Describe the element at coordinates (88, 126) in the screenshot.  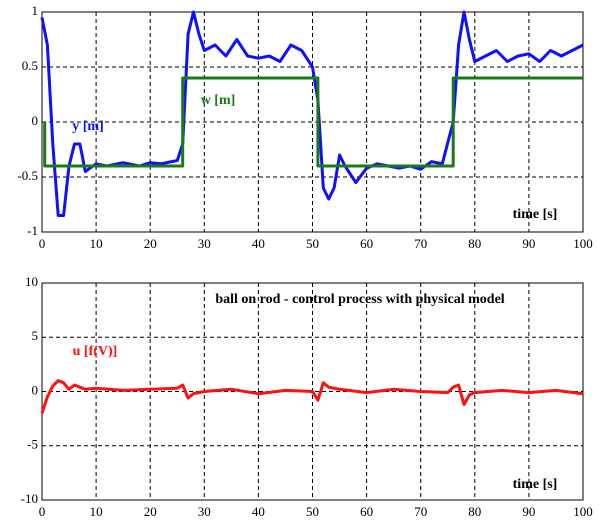
I see `series-label: y [m]` at that location.